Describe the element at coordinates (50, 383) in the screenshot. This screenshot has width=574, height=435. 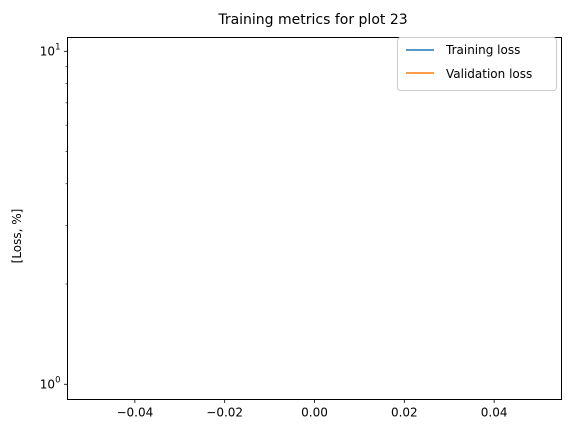
I see `y-tick-label: 10⁰` at that location.